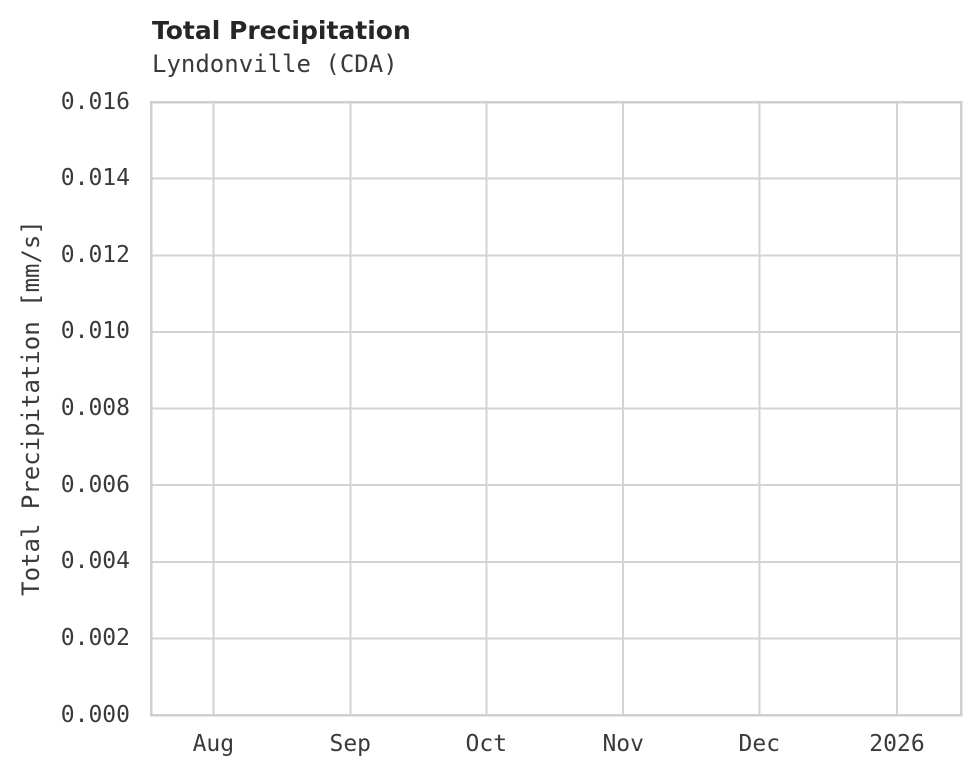  Describe the element at coordinates (95, 484) in the screenshot. I see `y-tick-label: 0.006` at that location.